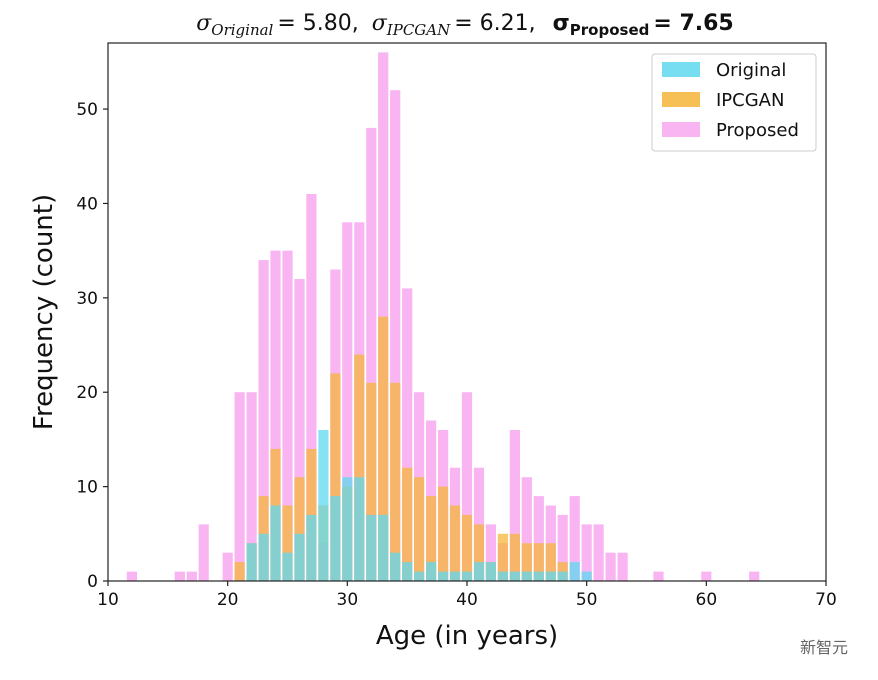  I want to click on legend-swatch-ipcgan, so click(681, 99).